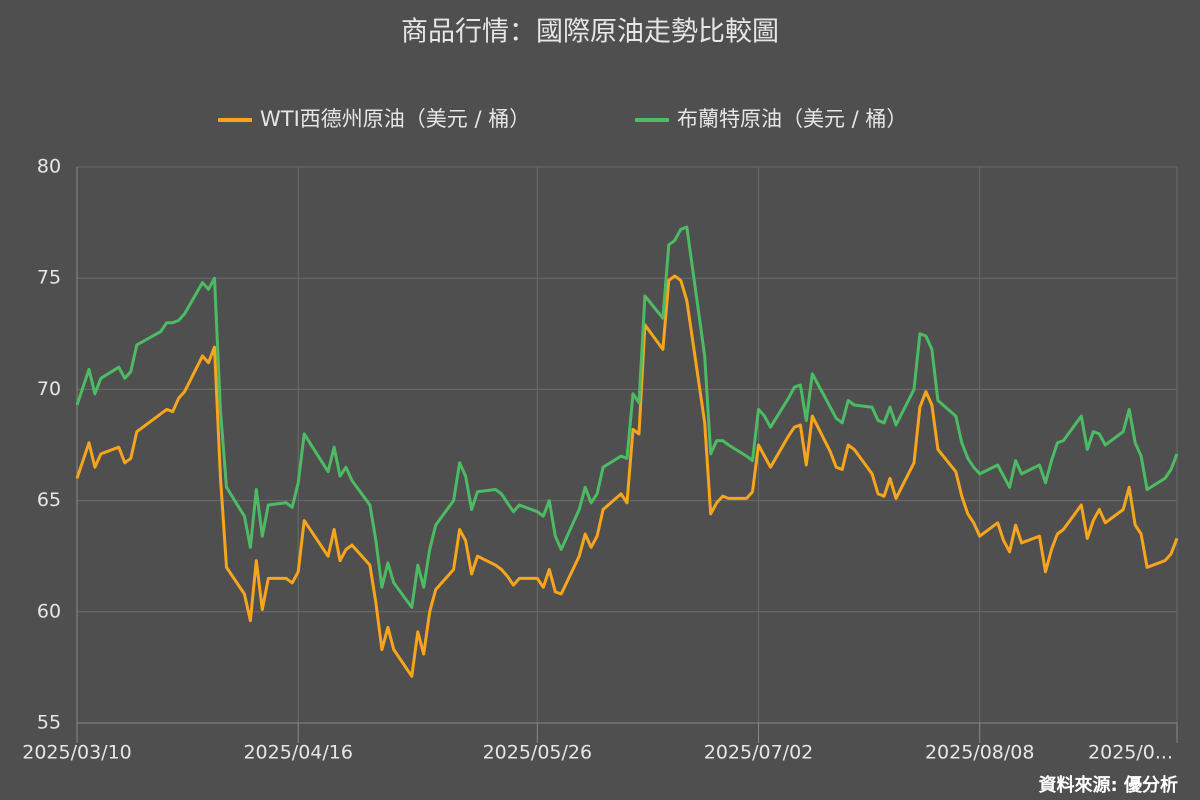  Describe the element at coordinates (49, 389) in the screenshot. I see `y-tick-label: 70` at that location.